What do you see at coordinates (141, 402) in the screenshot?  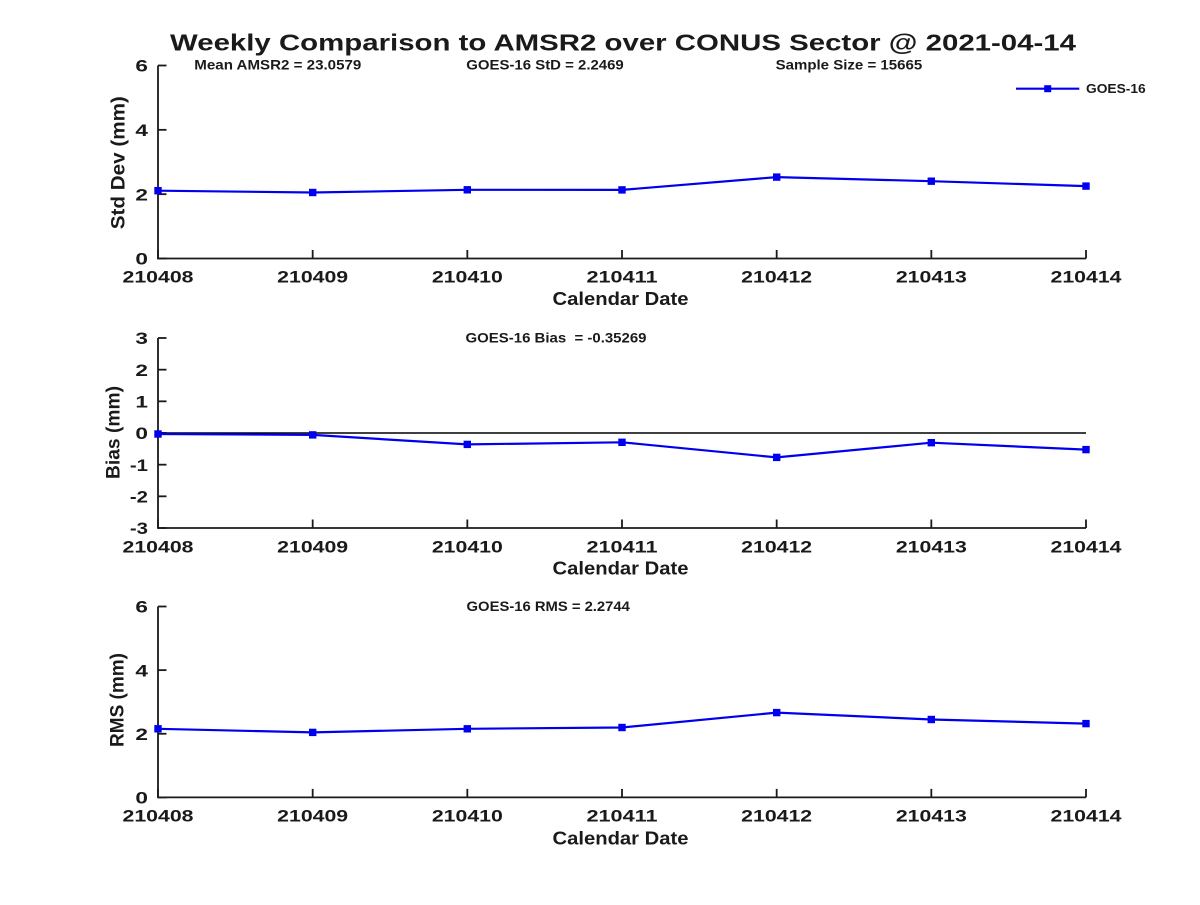 I see `svg-text: 1` at bounding box center [141, 402].